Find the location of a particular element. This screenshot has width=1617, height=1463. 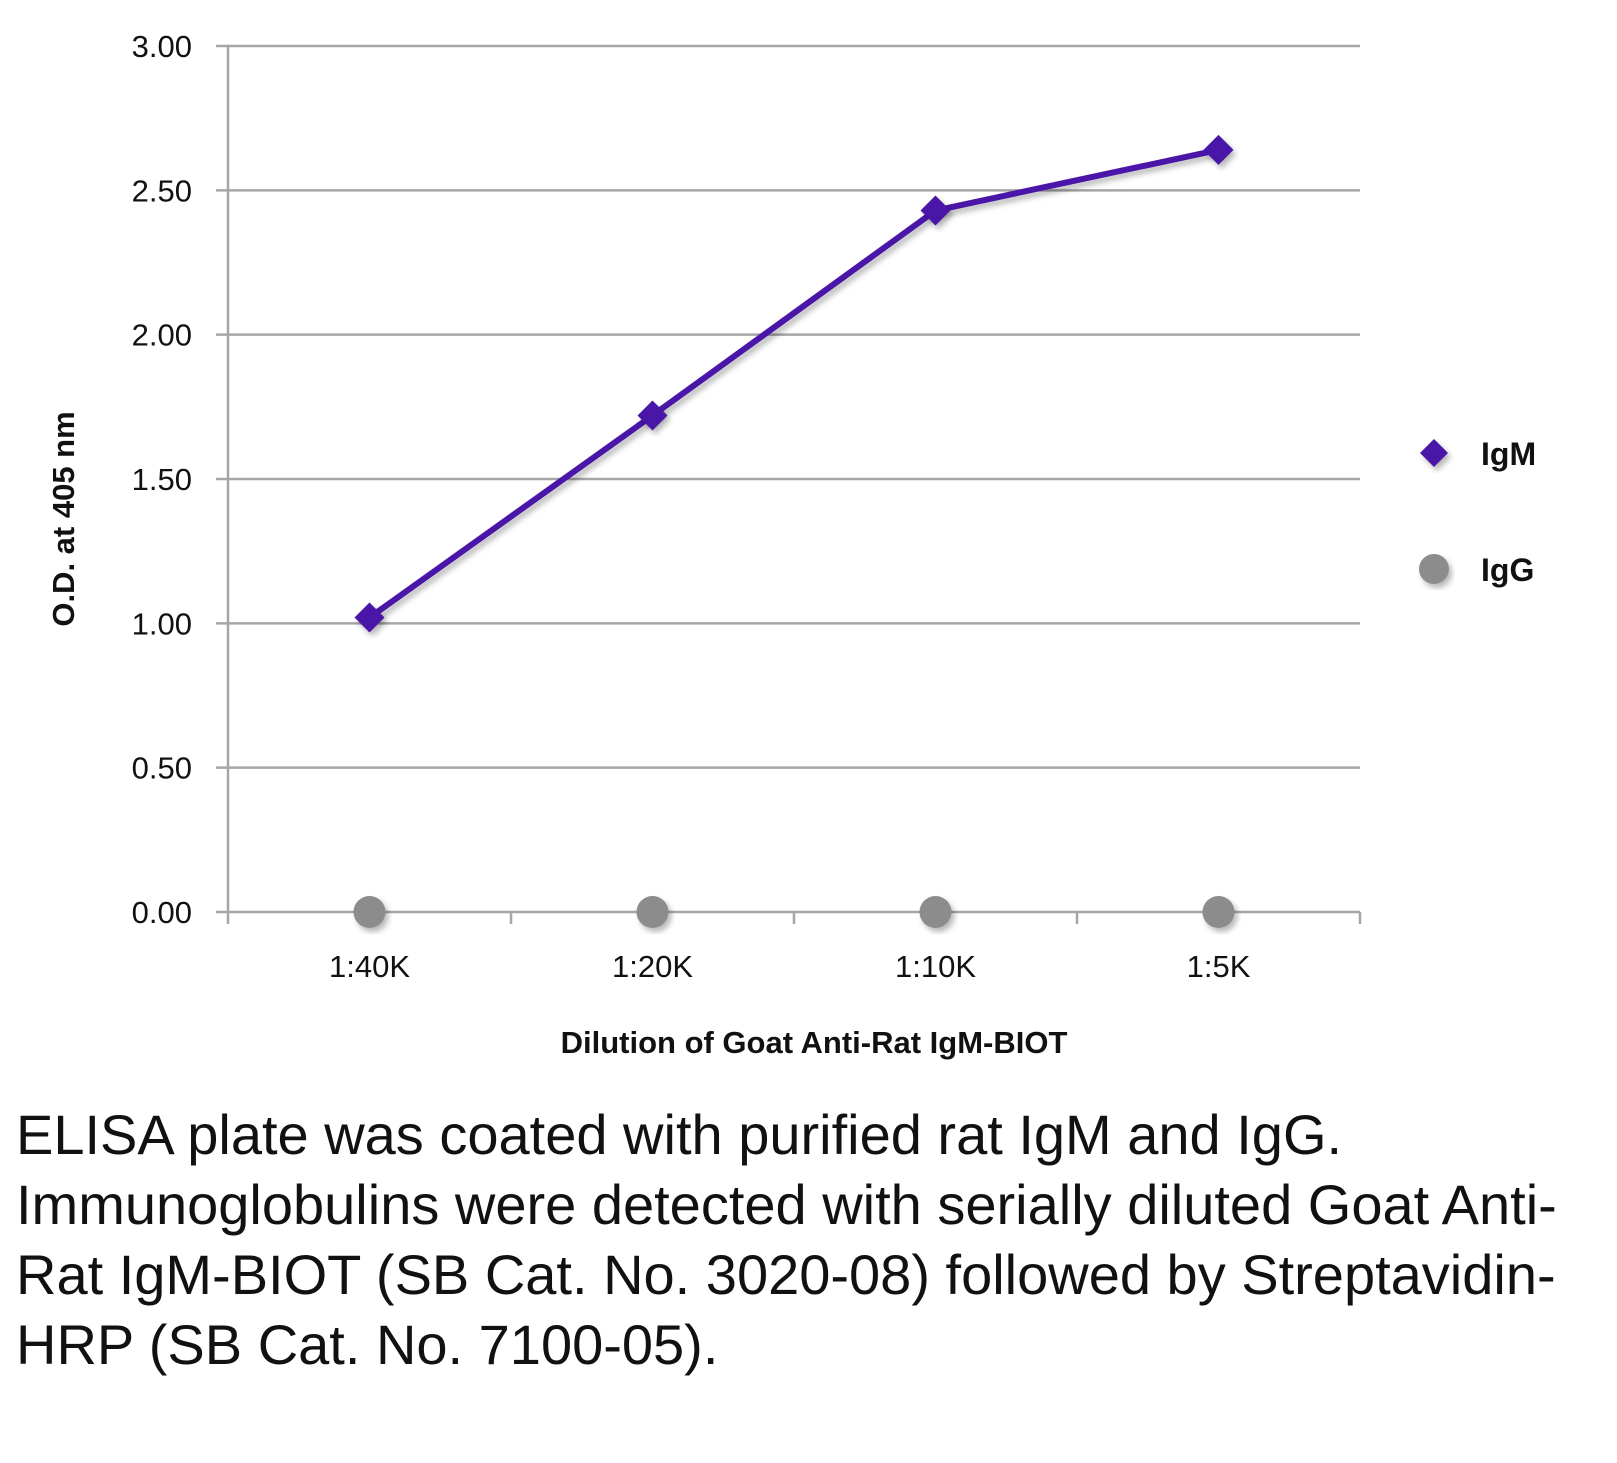

x-axis-title: Dilution of Goat Anti-Rat IgM-BIOT is located at coordinates (814, 1042).